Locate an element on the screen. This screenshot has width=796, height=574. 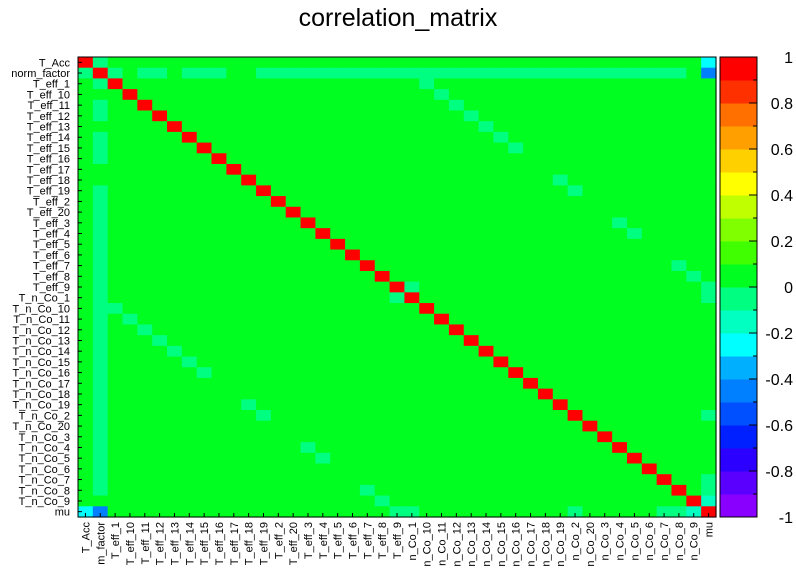
x-tick-label: T_eff_2 is located at coordinates (279, 540).